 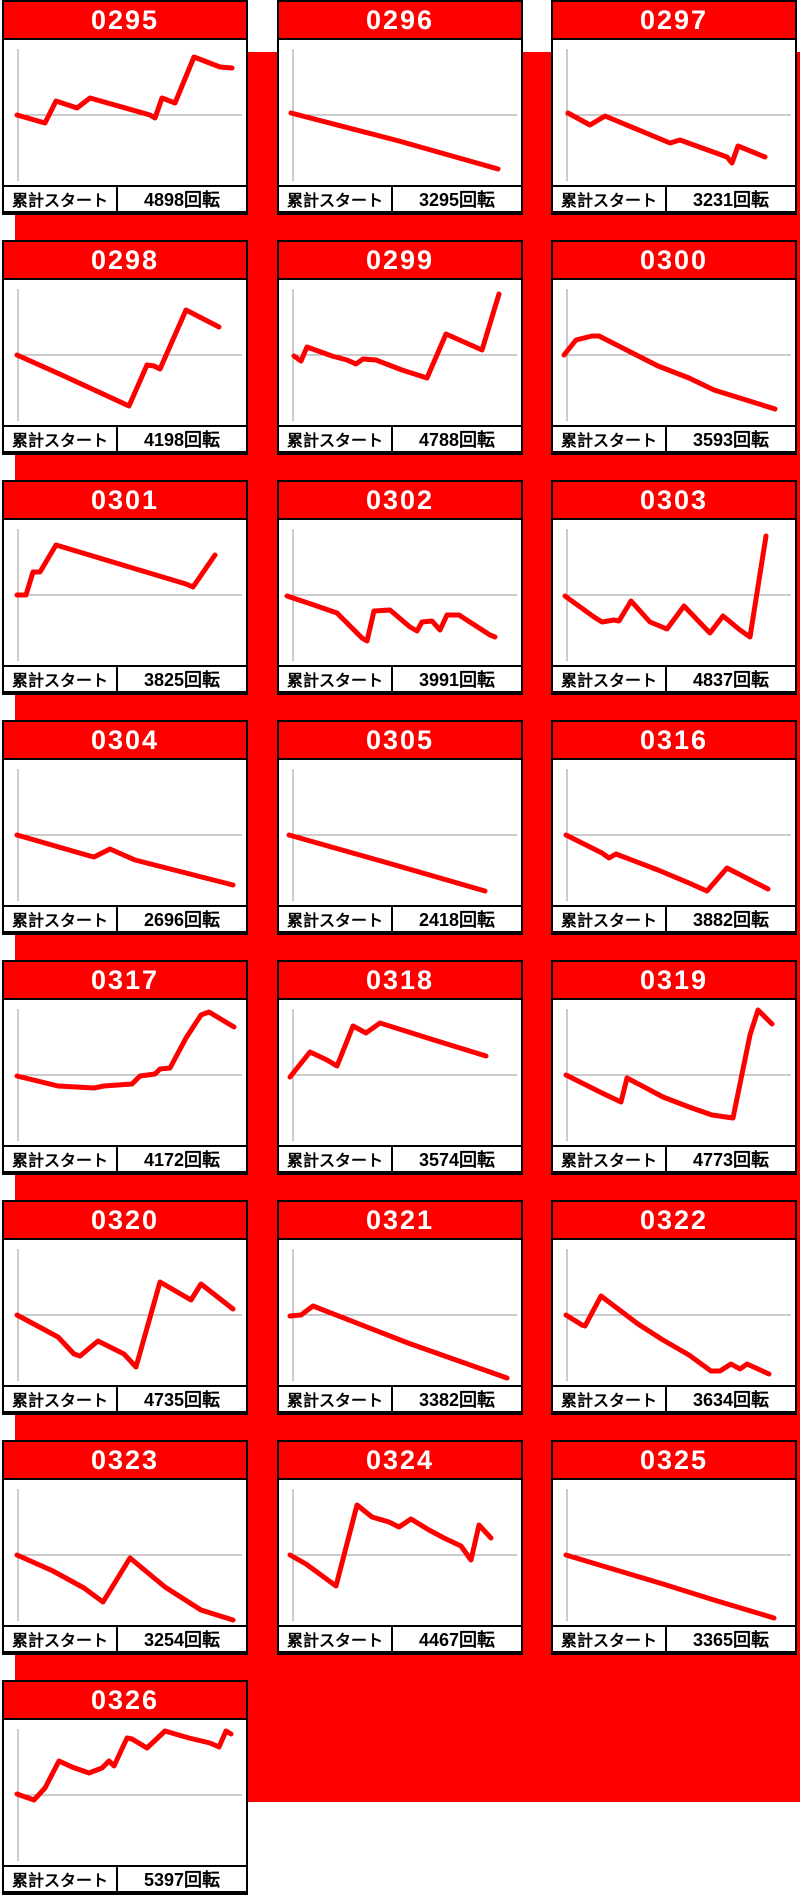 I want to click on machine-card: 0323 累計スタート 3254回転, so click(x=125, y=1547).